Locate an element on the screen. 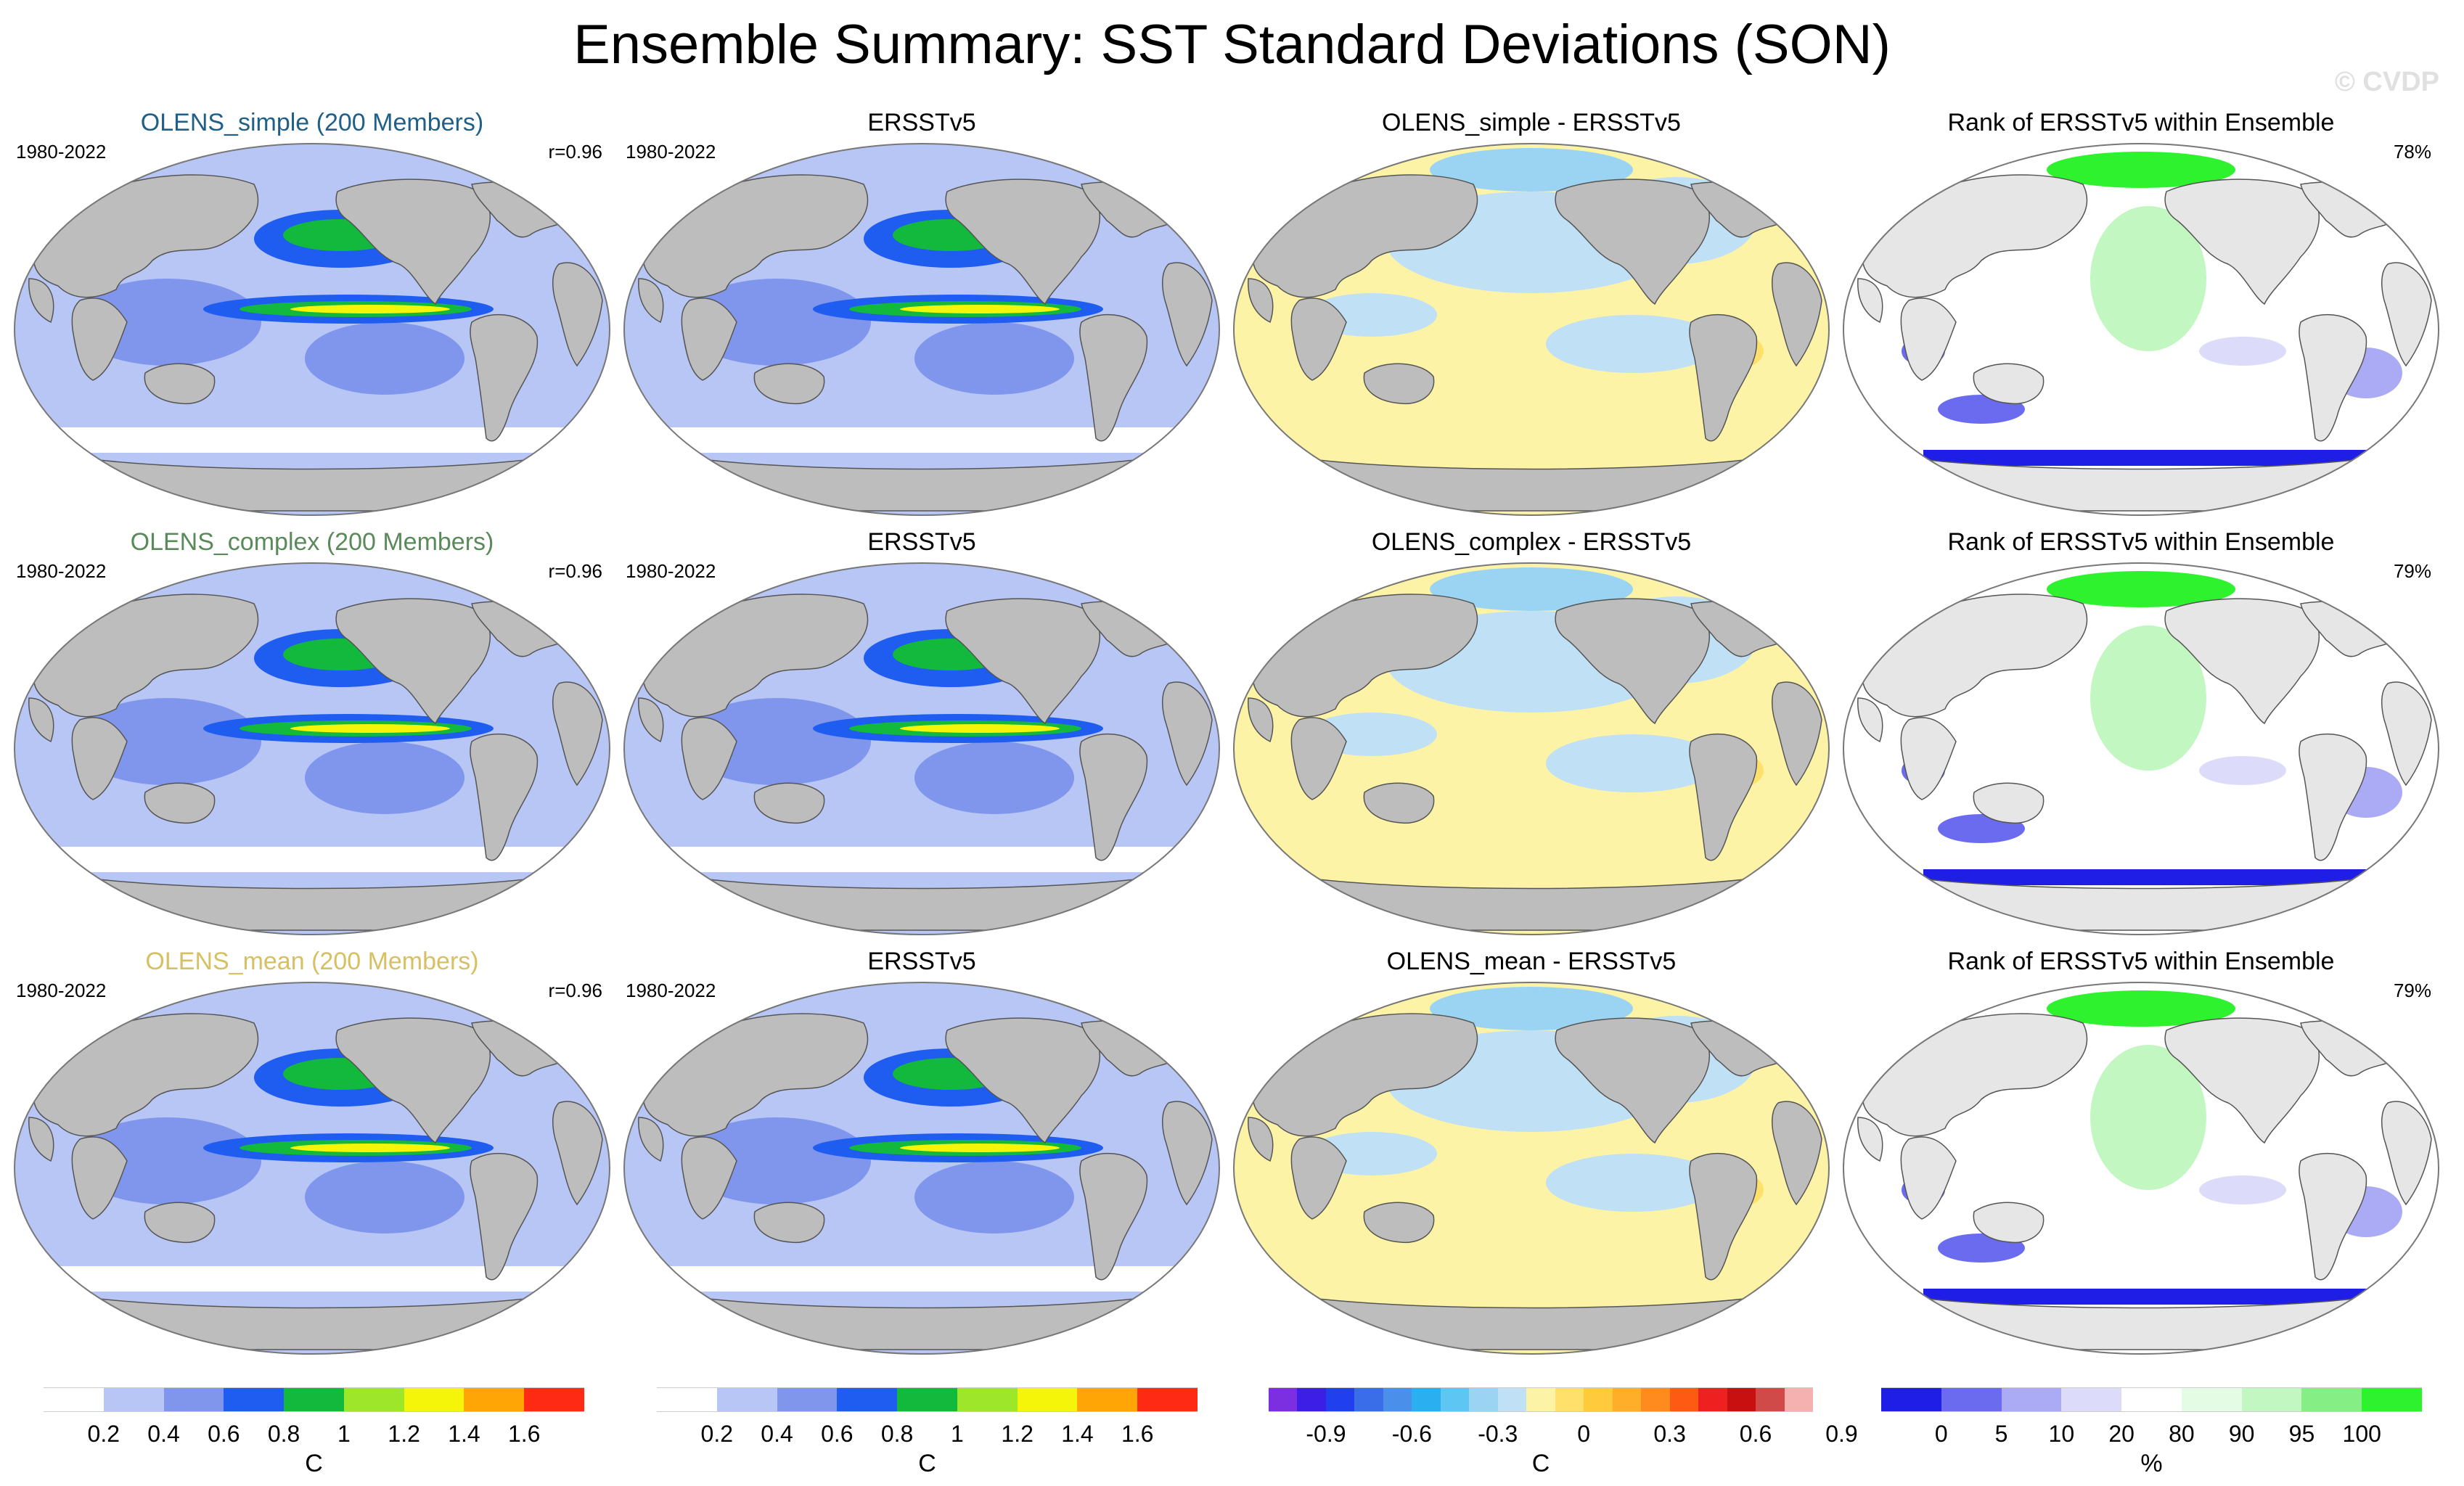 This screenshot has height=1486, width=2464. colorbar-tick-label: 1.2 is located at coordinates (404, 1434).